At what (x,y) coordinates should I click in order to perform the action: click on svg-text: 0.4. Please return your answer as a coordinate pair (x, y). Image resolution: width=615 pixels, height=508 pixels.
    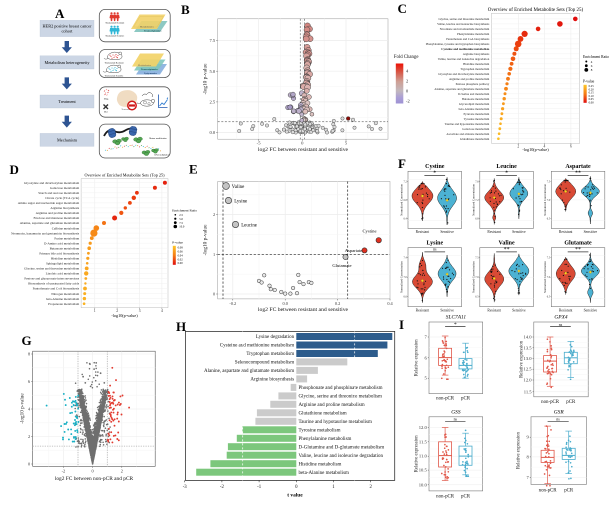
    Looking at the image, I should click on (390, 303).